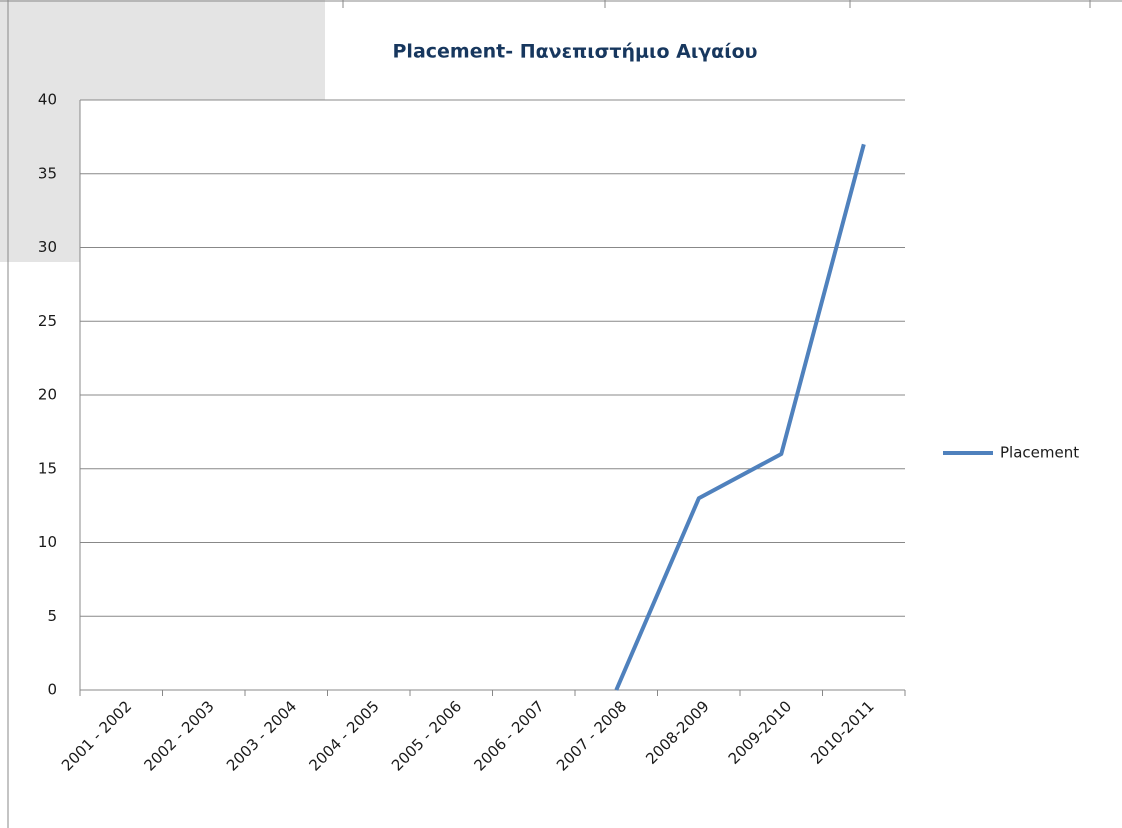  Describe the element at coordinates (842, 732) in the screenshot. I see `x-tick-label: 2010-2011` at that location.